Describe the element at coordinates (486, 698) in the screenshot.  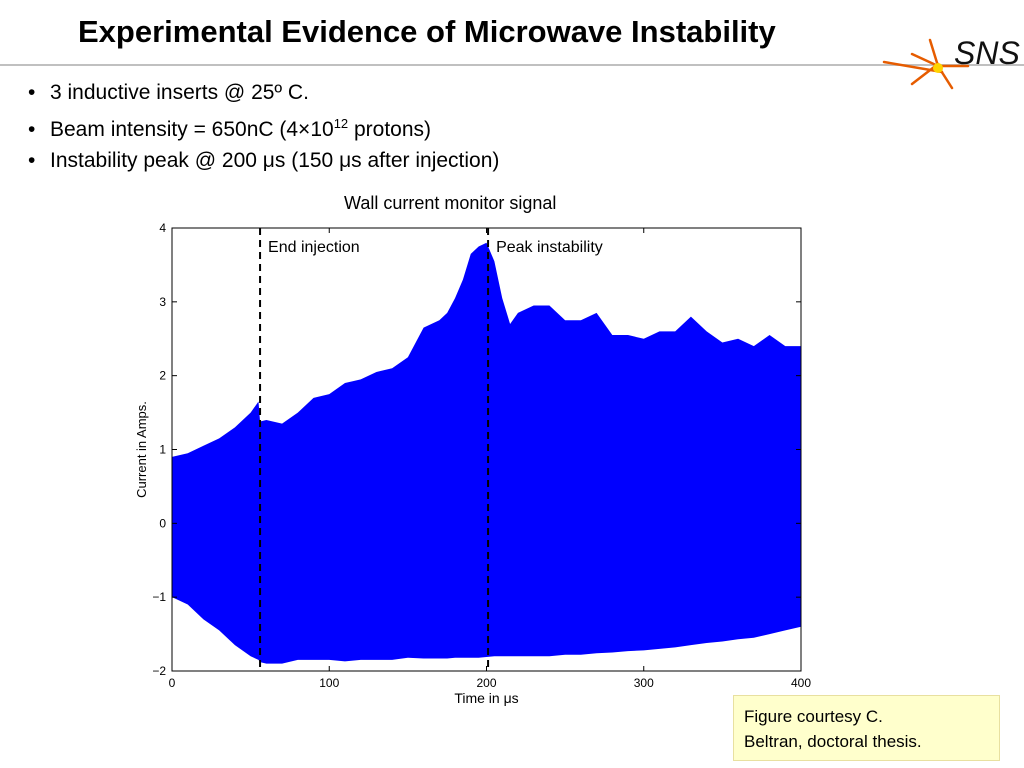
I see `x-axis-label: Time in μs` at that location.